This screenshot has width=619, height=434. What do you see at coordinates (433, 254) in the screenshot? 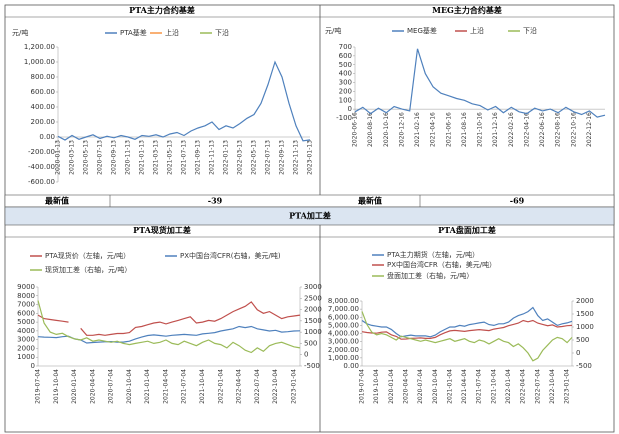
I see `legend-label: PTA主力期货（左轴，元/吨）` at bounding box center [433, 254].